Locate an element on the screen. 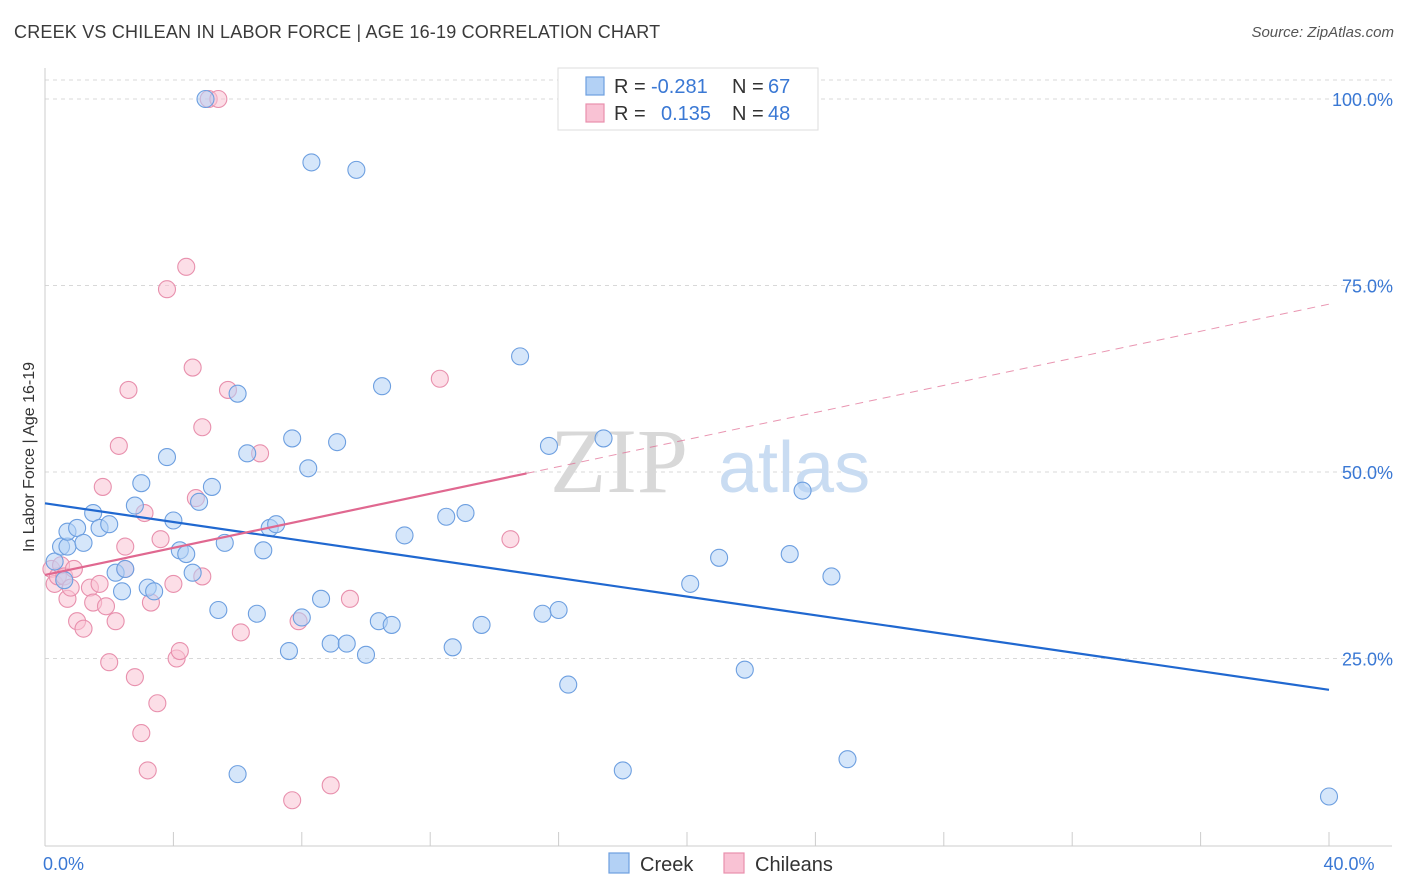 This screenshot has width=1406, height=892. y-tick-label: 75.0% is located at coordinates (1367, 287).